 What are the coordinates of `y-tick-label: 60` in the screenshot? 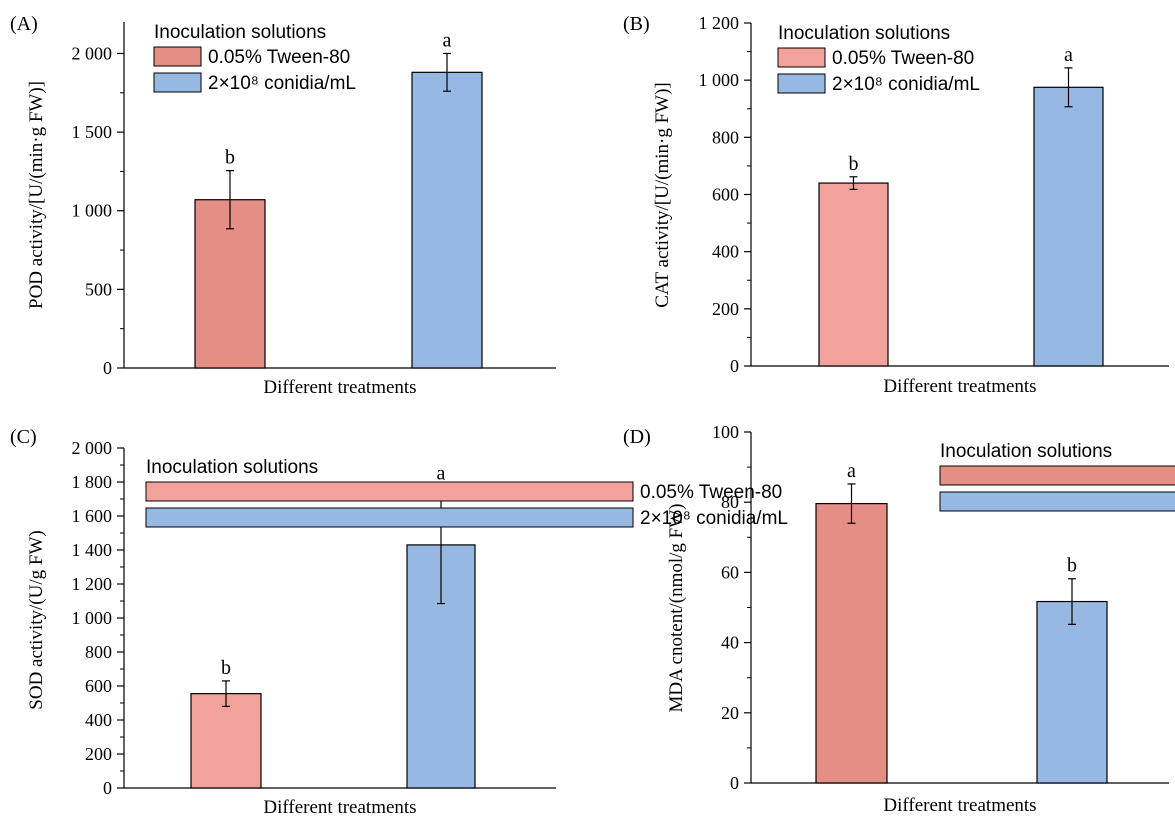 It's located at (730, 572).